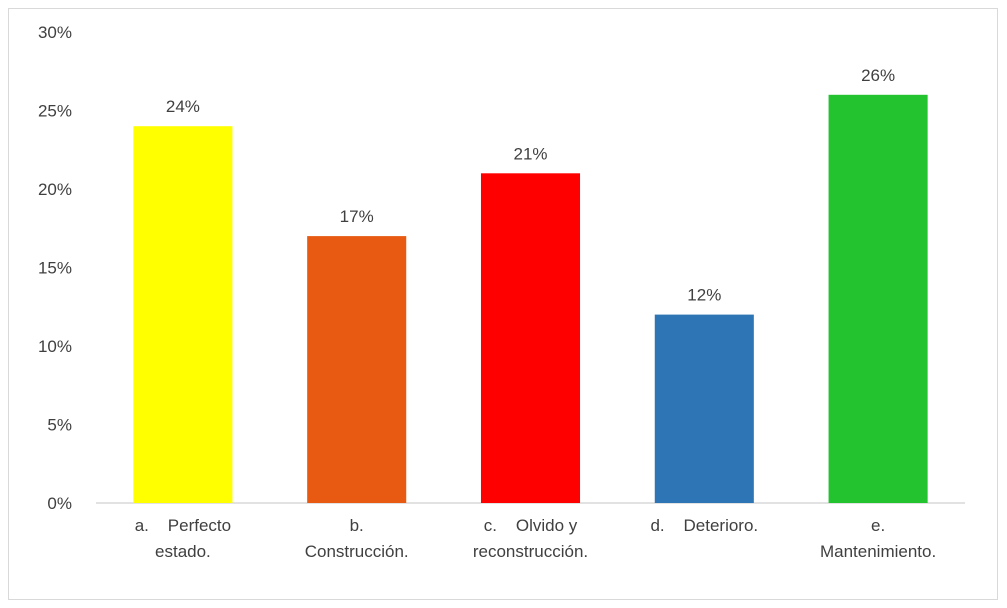 This screenshot has height=608, width=1007. Describe the element at coordinates (55, 346) in the screenshot. I see `y-tick-label: 10%` at that location.